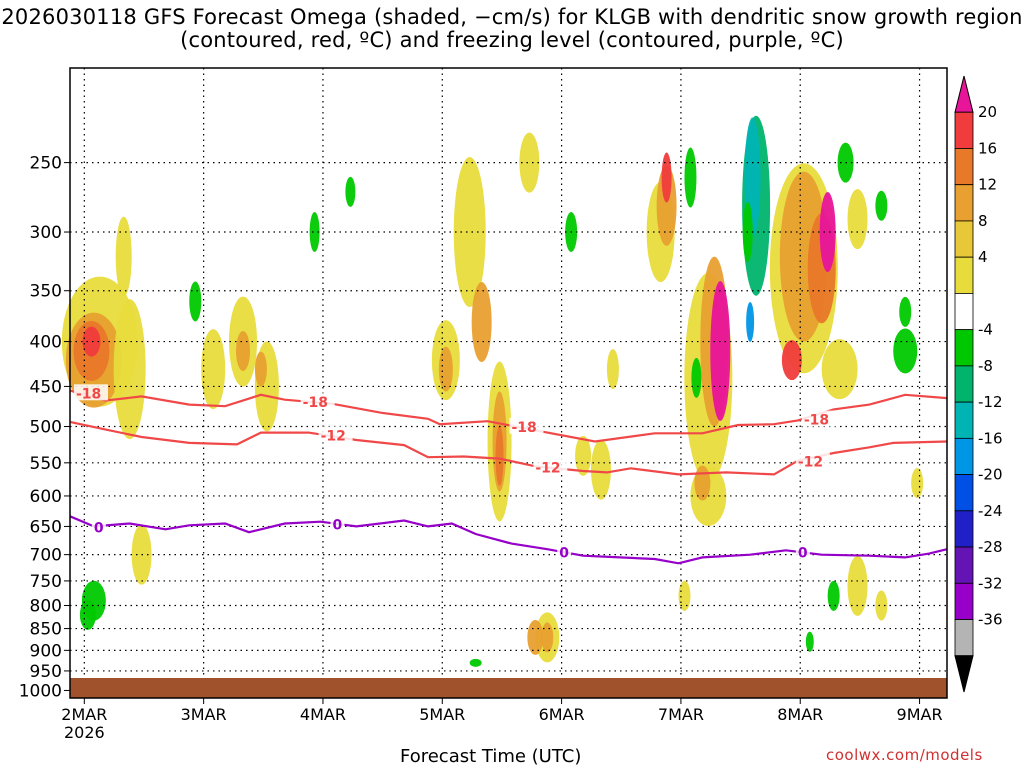 The image size is (1024, 768). I want to click on x-tick-label: 4MAR, so click(323, 714).